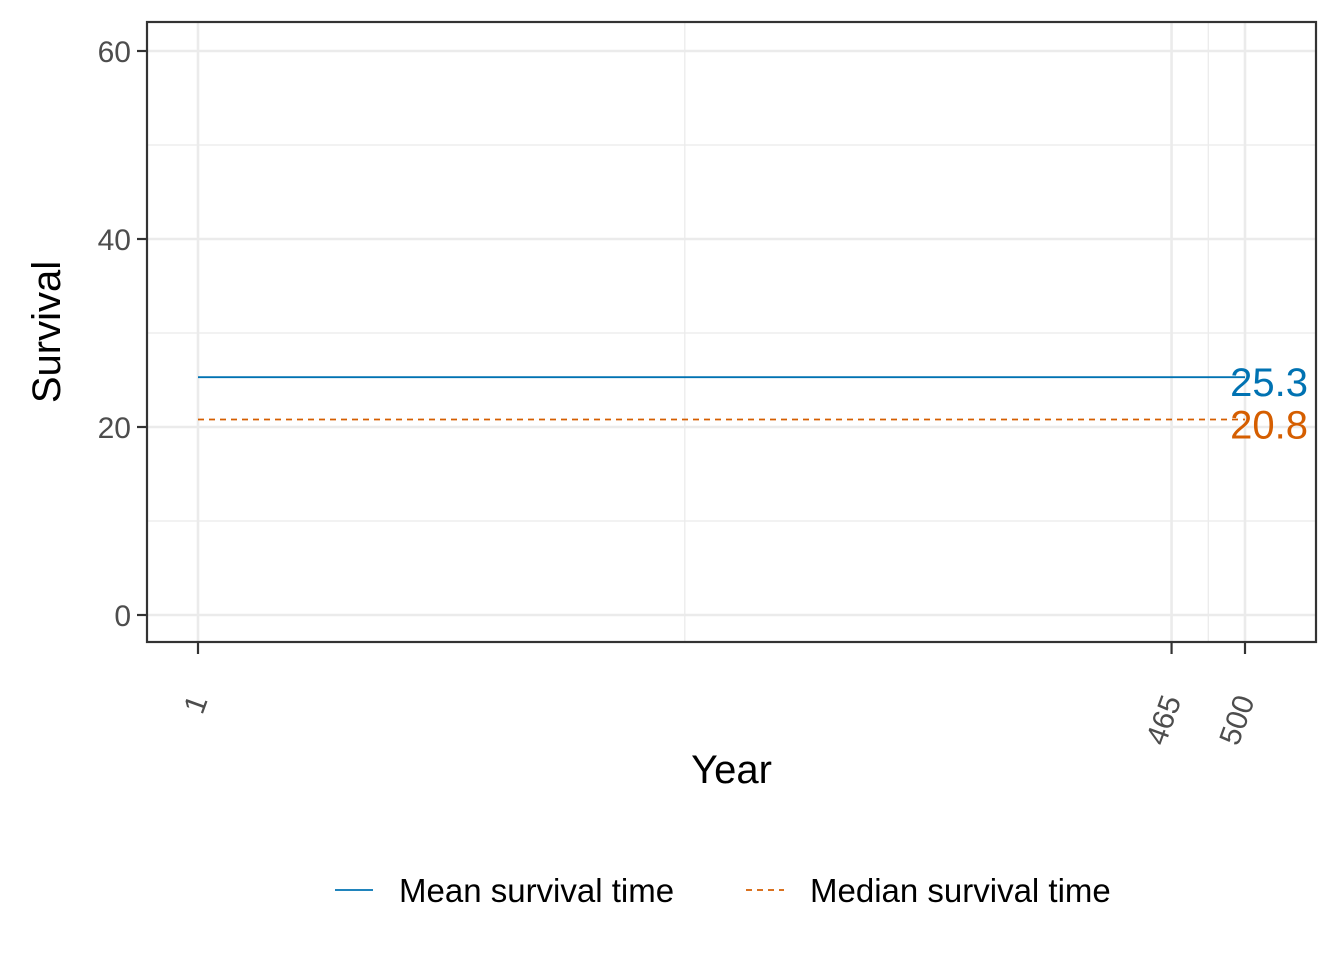 The image size is (1344, 960). Describe the element at coordinates (1269, 383) in the screenshot. I see `end-label-mean: 25.3` at that location.